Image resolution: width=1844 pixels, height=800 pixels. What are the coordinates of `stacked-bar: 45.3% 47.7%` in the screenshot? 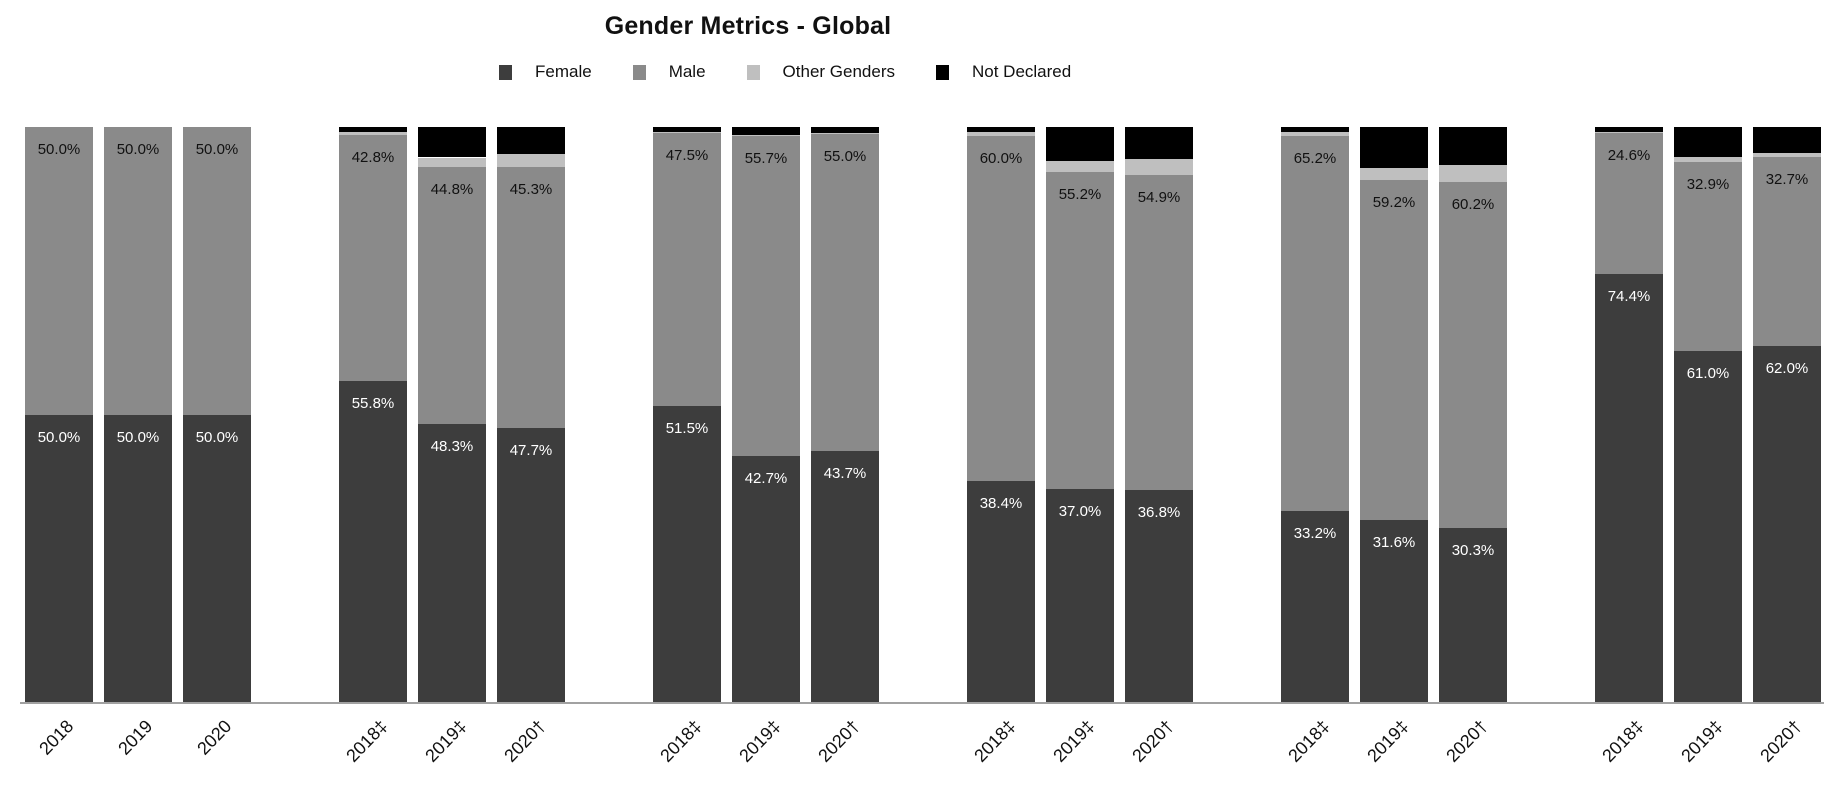 It's located at (531, 414).